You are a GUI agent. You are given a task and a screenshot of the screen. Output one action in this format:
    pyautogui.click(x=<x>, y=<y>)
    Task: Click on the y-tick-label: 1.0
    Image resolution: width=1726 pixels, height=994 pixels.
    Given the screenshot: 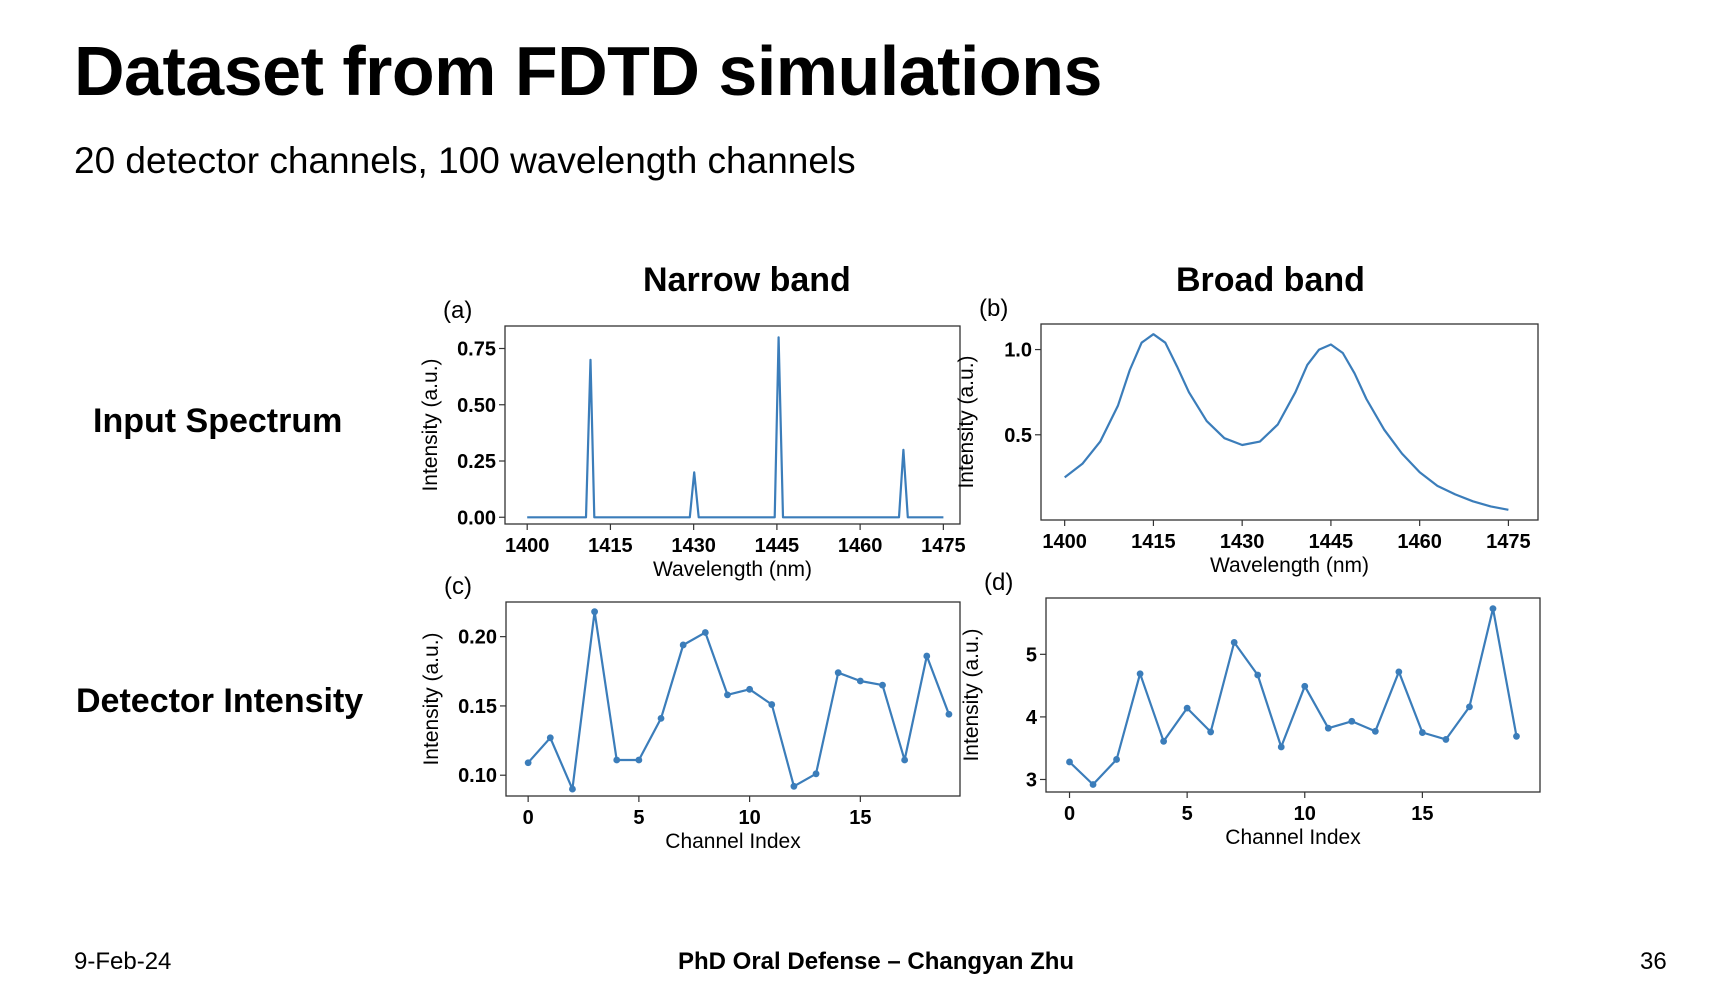 What is the action you would take?
    pyautogui.click(x=1018, y=351)
    